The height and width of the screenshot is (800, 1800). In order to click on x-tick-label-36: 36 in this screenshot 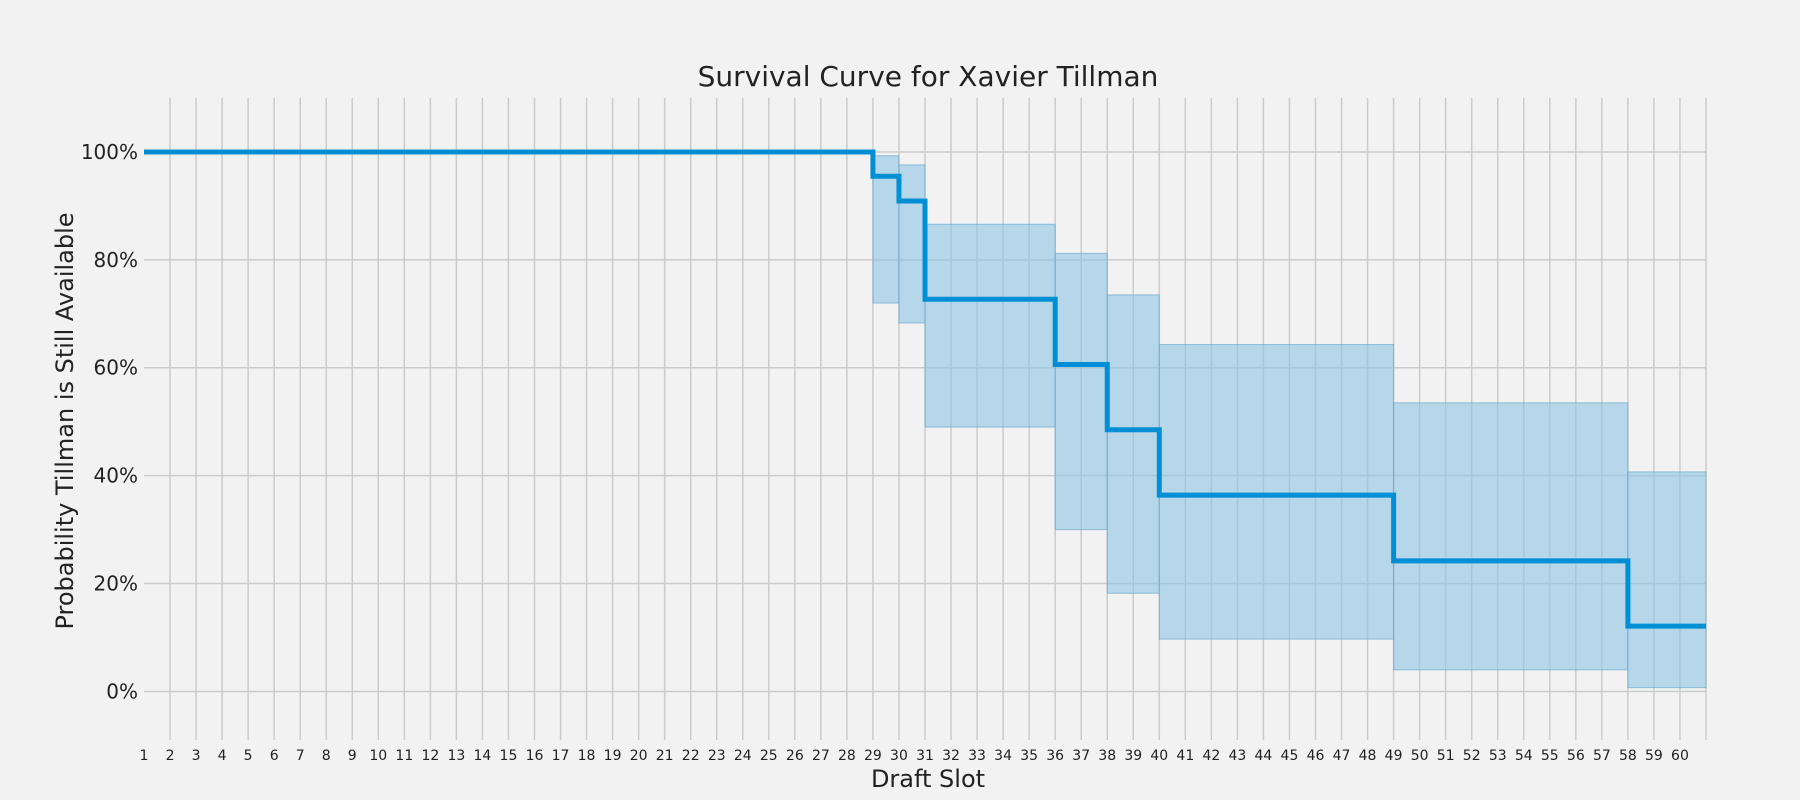, I will do `click(1055, 756)`.